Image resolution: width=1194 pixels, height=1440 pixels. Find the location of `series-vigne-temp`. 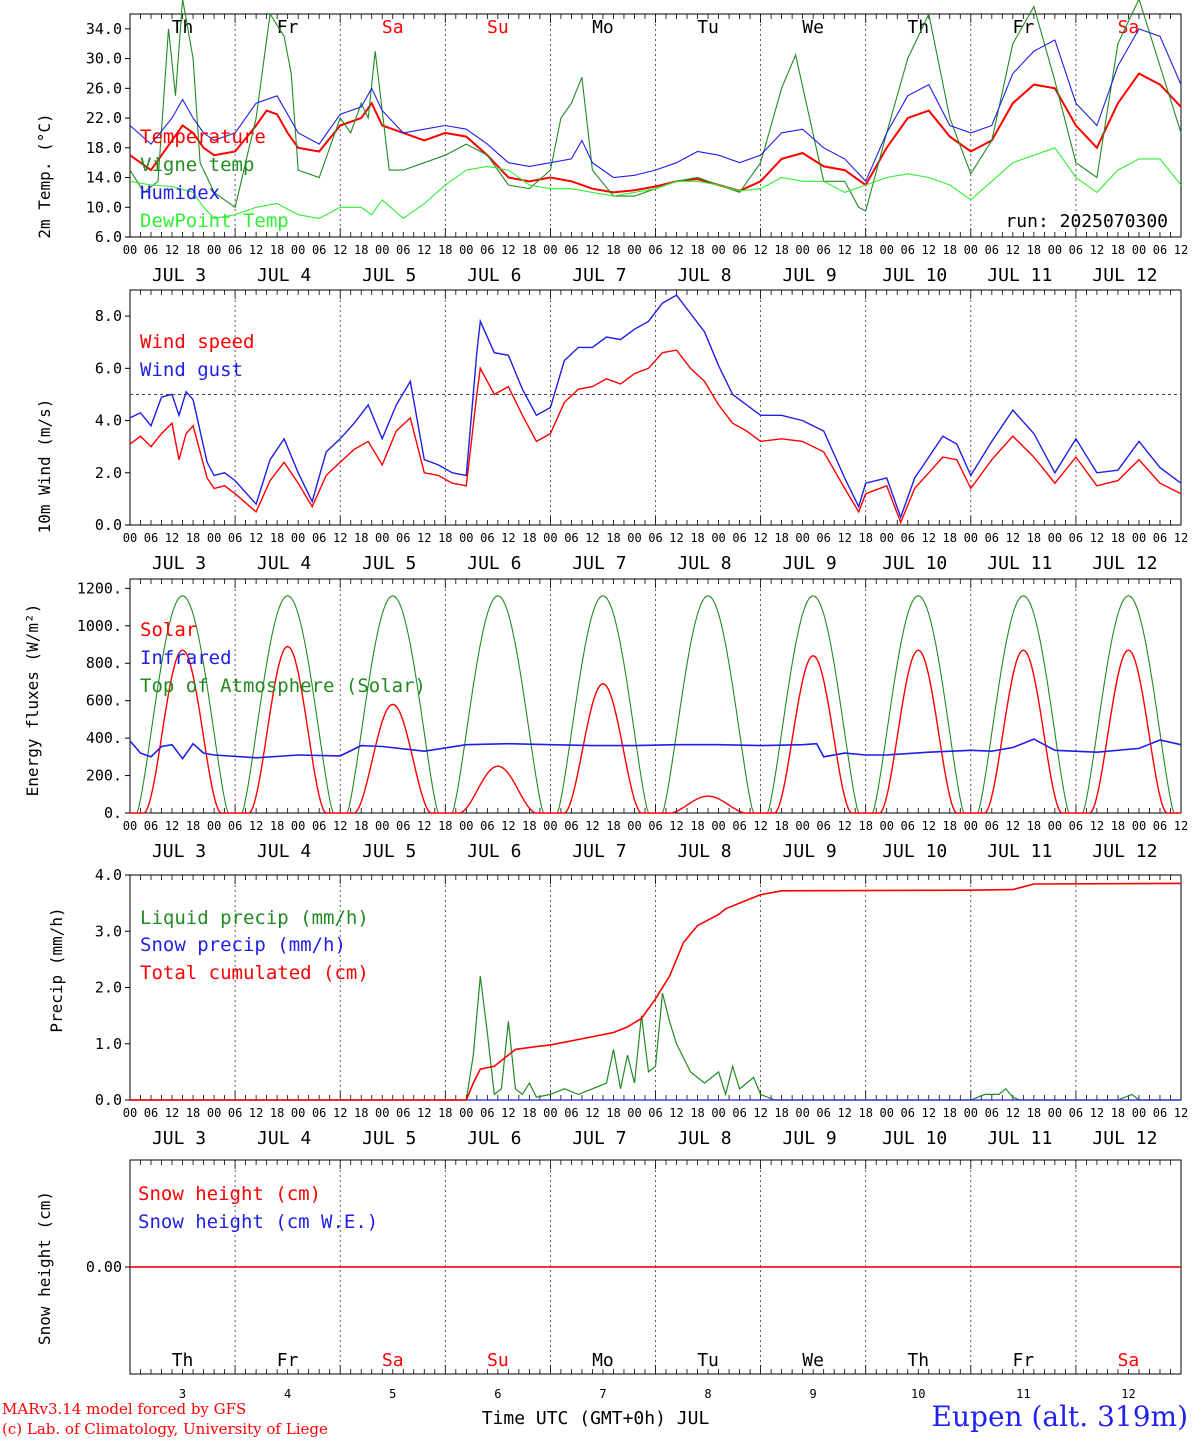

series-vigne-temp is located at coordinates (655, 106).